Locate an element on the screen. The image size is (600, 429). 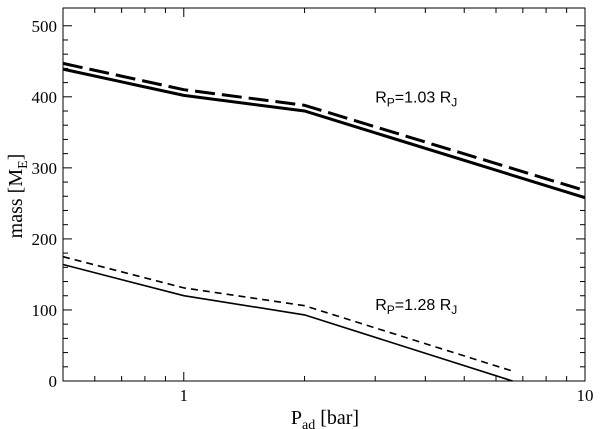
x-axis-label: Pad [bar] is located at coordinates (325, 418).